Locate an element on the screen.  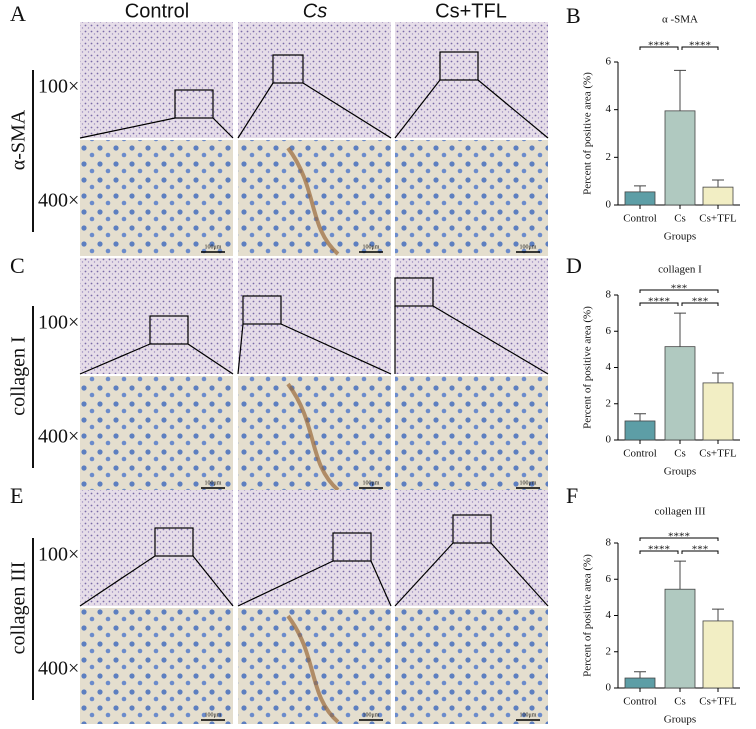
column-header: Cs+TFL is located at coordinates (471, 11).